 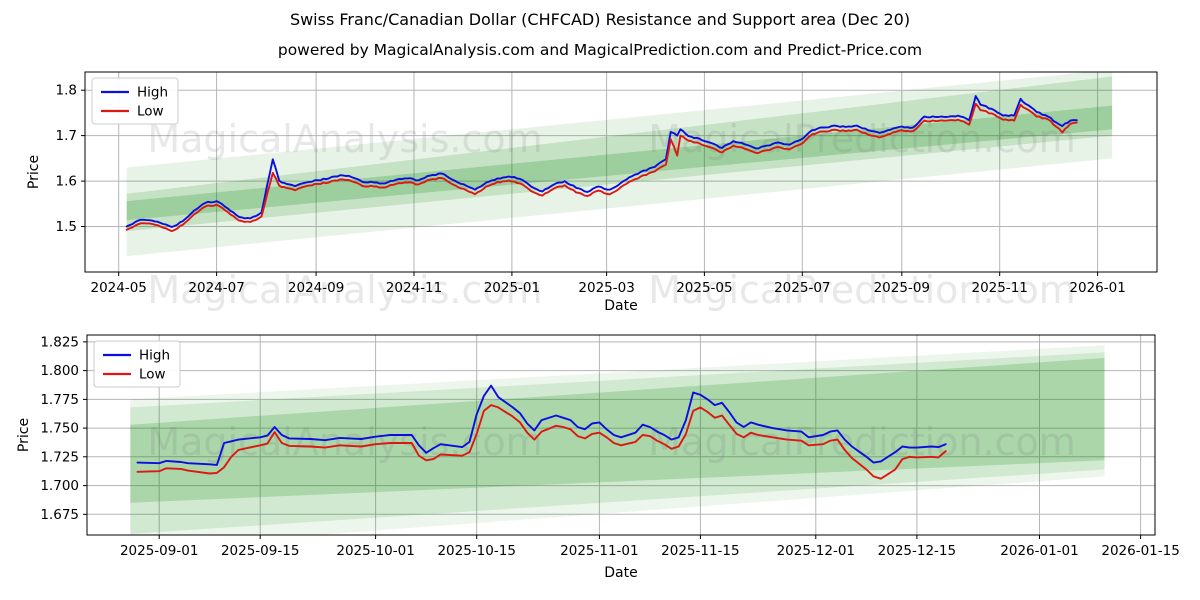 I want to click on x-tick-label: 2024-11, so click(x=414, y=288).